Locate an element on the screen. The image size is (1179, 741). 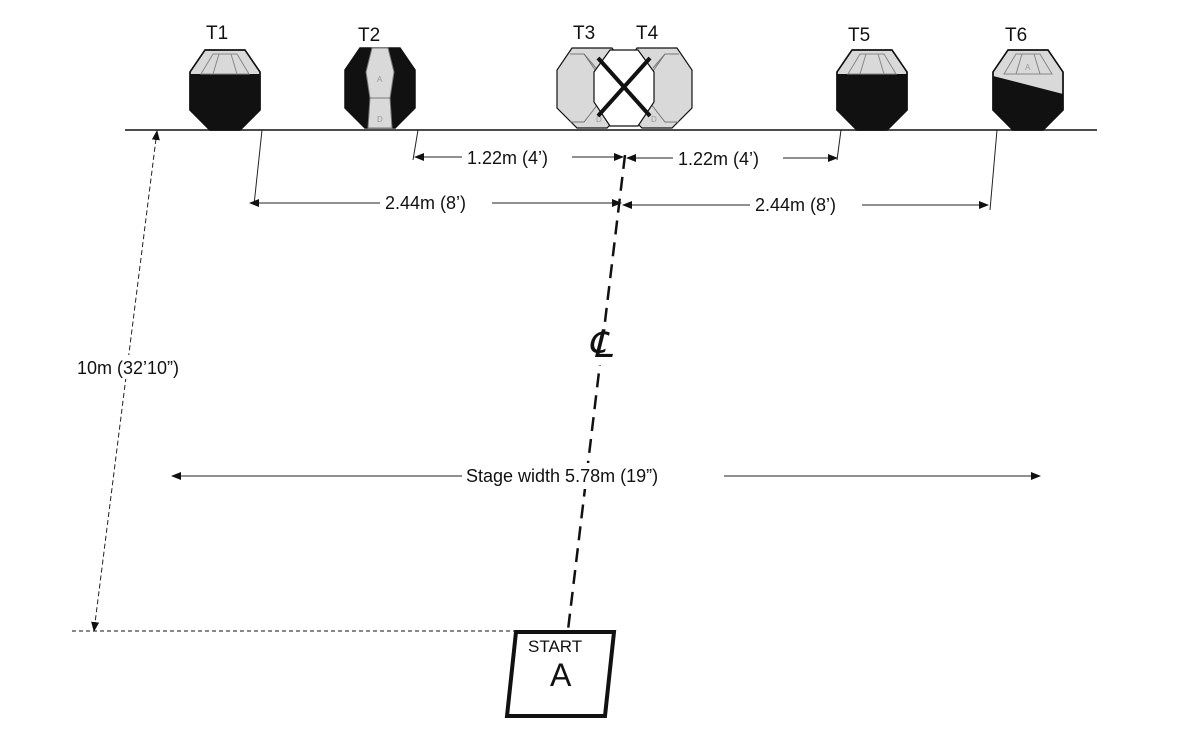
centerline-symbol: ℄ is located at coordinates (600, 344).